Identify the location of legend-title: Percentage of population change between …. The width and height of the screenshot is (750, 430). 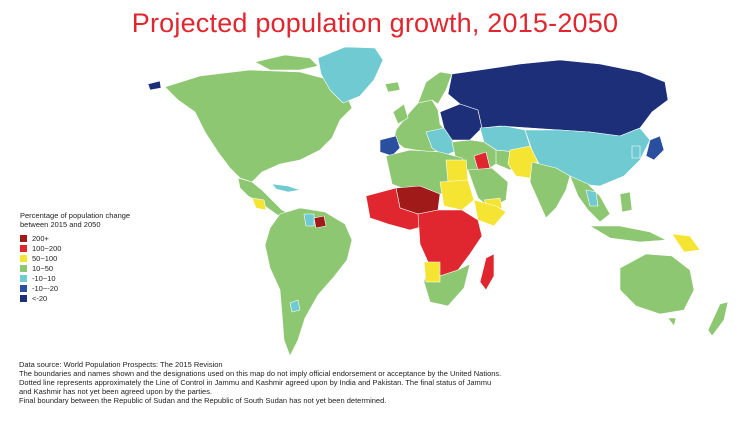
(100, 220).